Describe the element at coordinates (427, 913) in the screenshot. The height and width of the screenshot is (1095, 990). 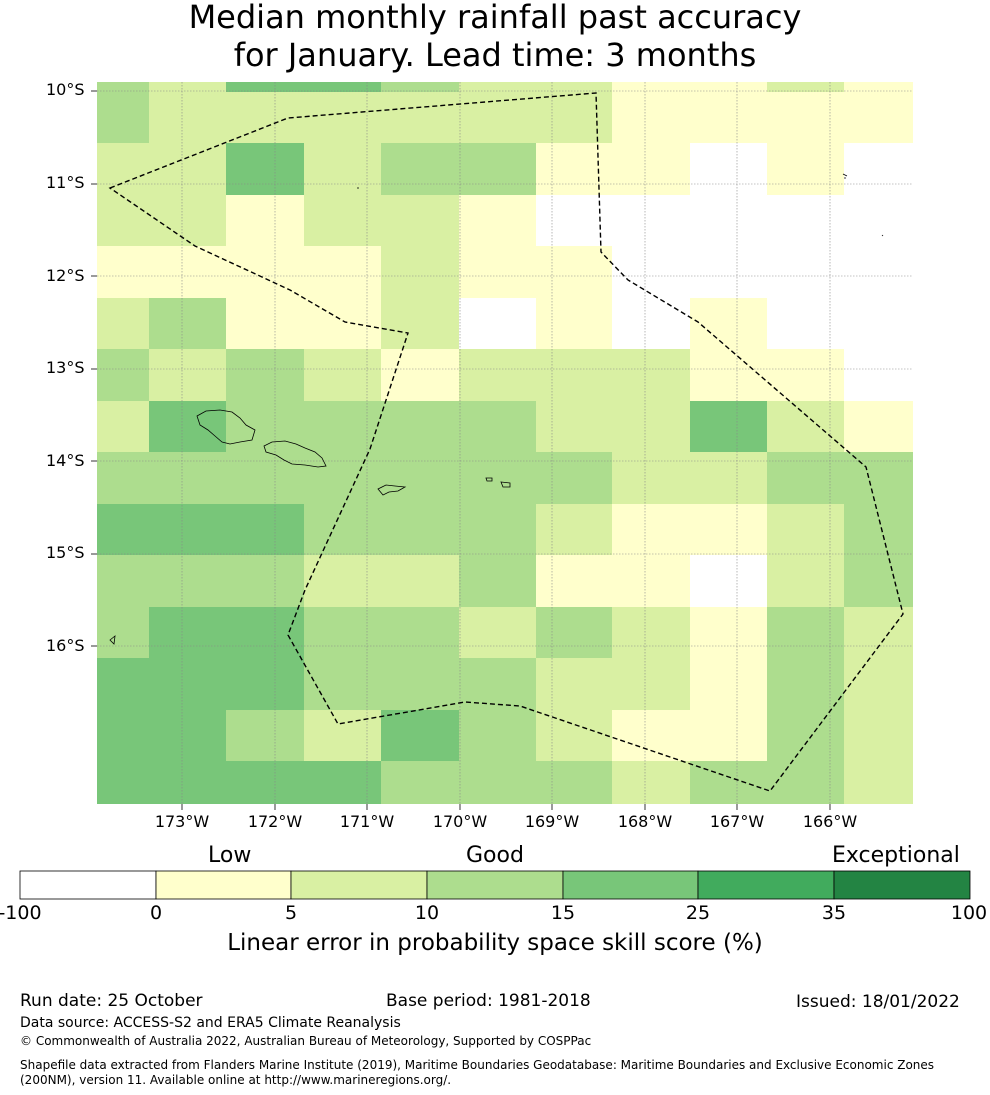
I see `cbar-tick-10: 10` at that location.